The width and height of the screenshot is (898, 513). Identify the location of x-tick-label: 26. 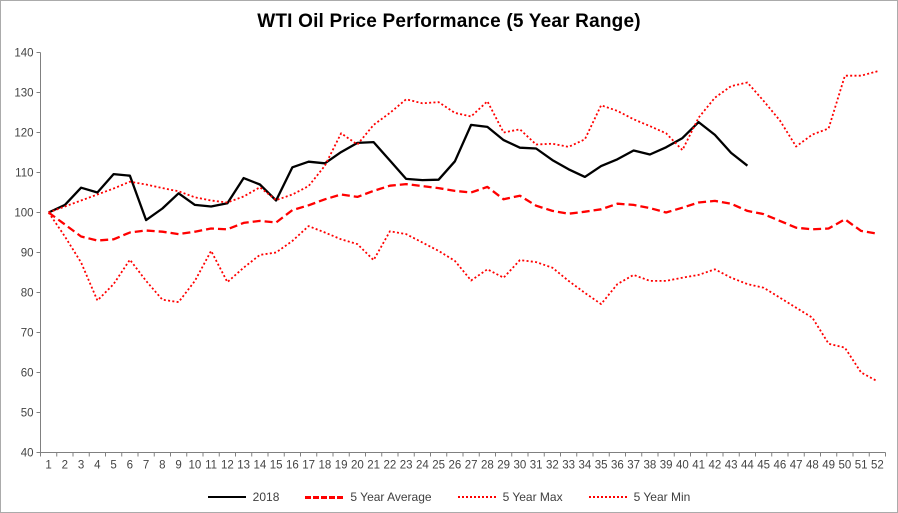
(454, 466).